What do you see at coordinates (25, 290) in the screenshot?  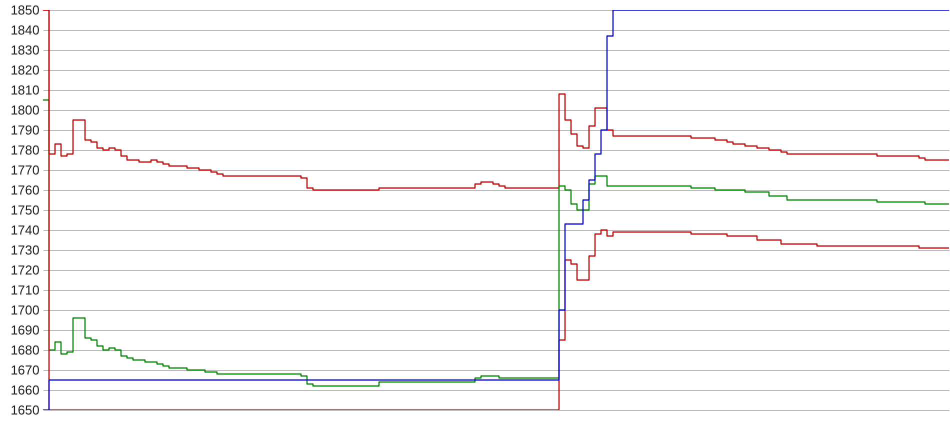 I see `y-tick-label: 1710` at bounding box center [25, 290].